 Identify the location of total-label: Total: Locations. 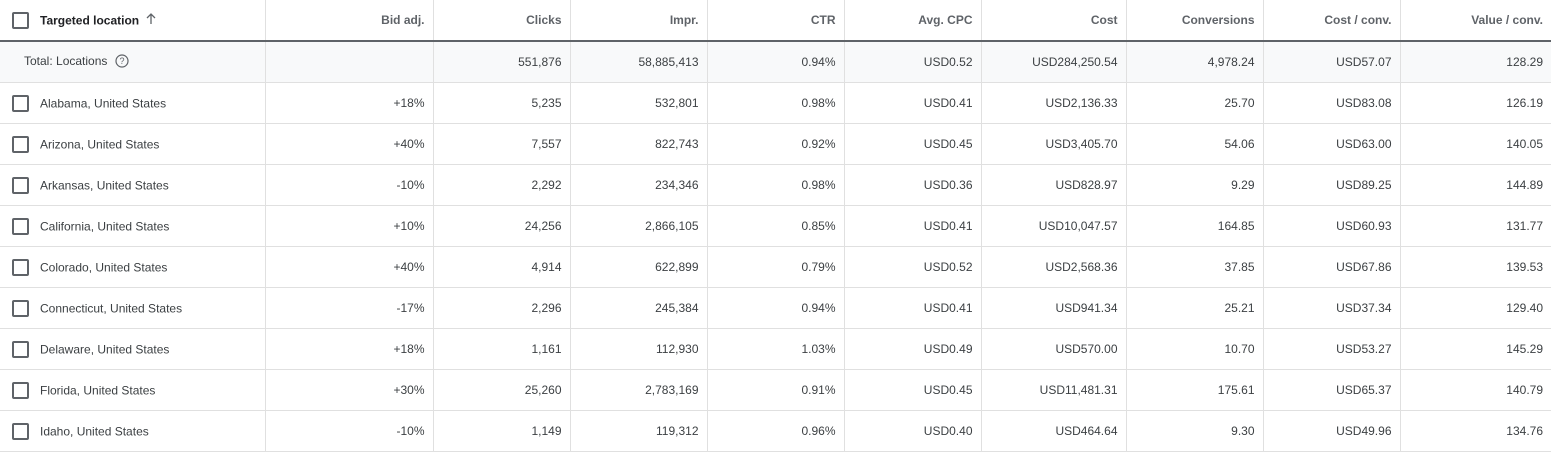
(66, 61).